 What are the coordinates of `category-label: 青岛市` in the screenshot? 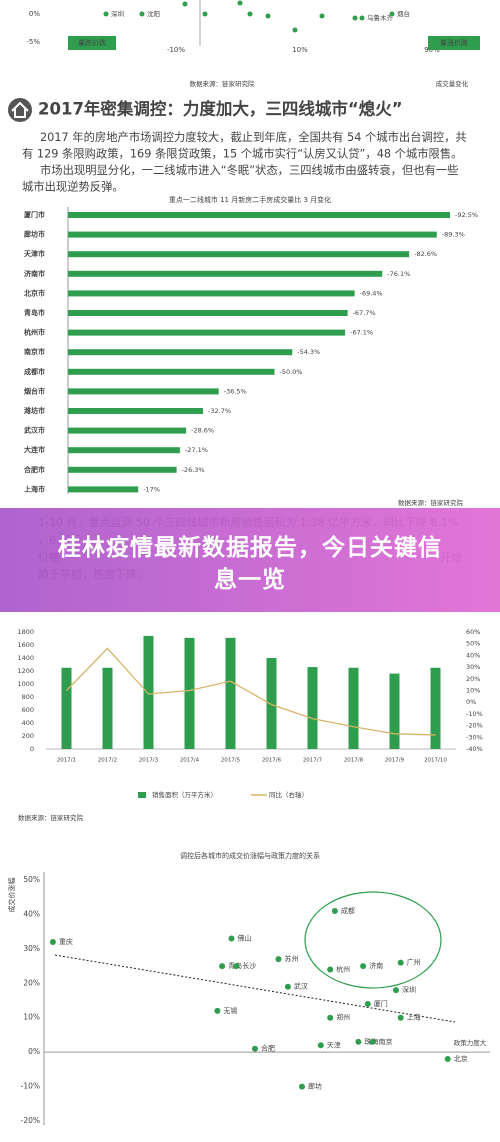 It's located at (34, 312).